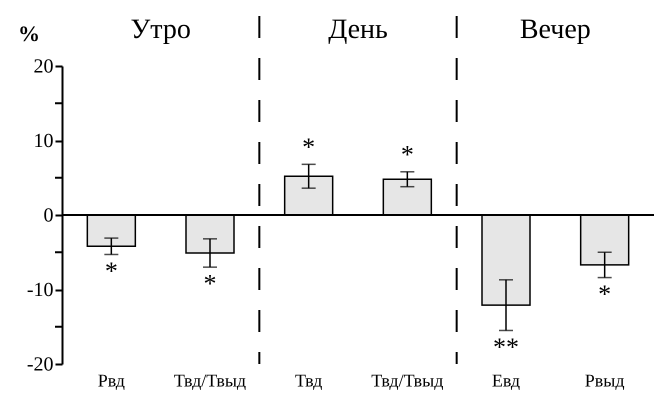 The image size is (667, 405). I want to click on data-label: **, so click(506, 347).